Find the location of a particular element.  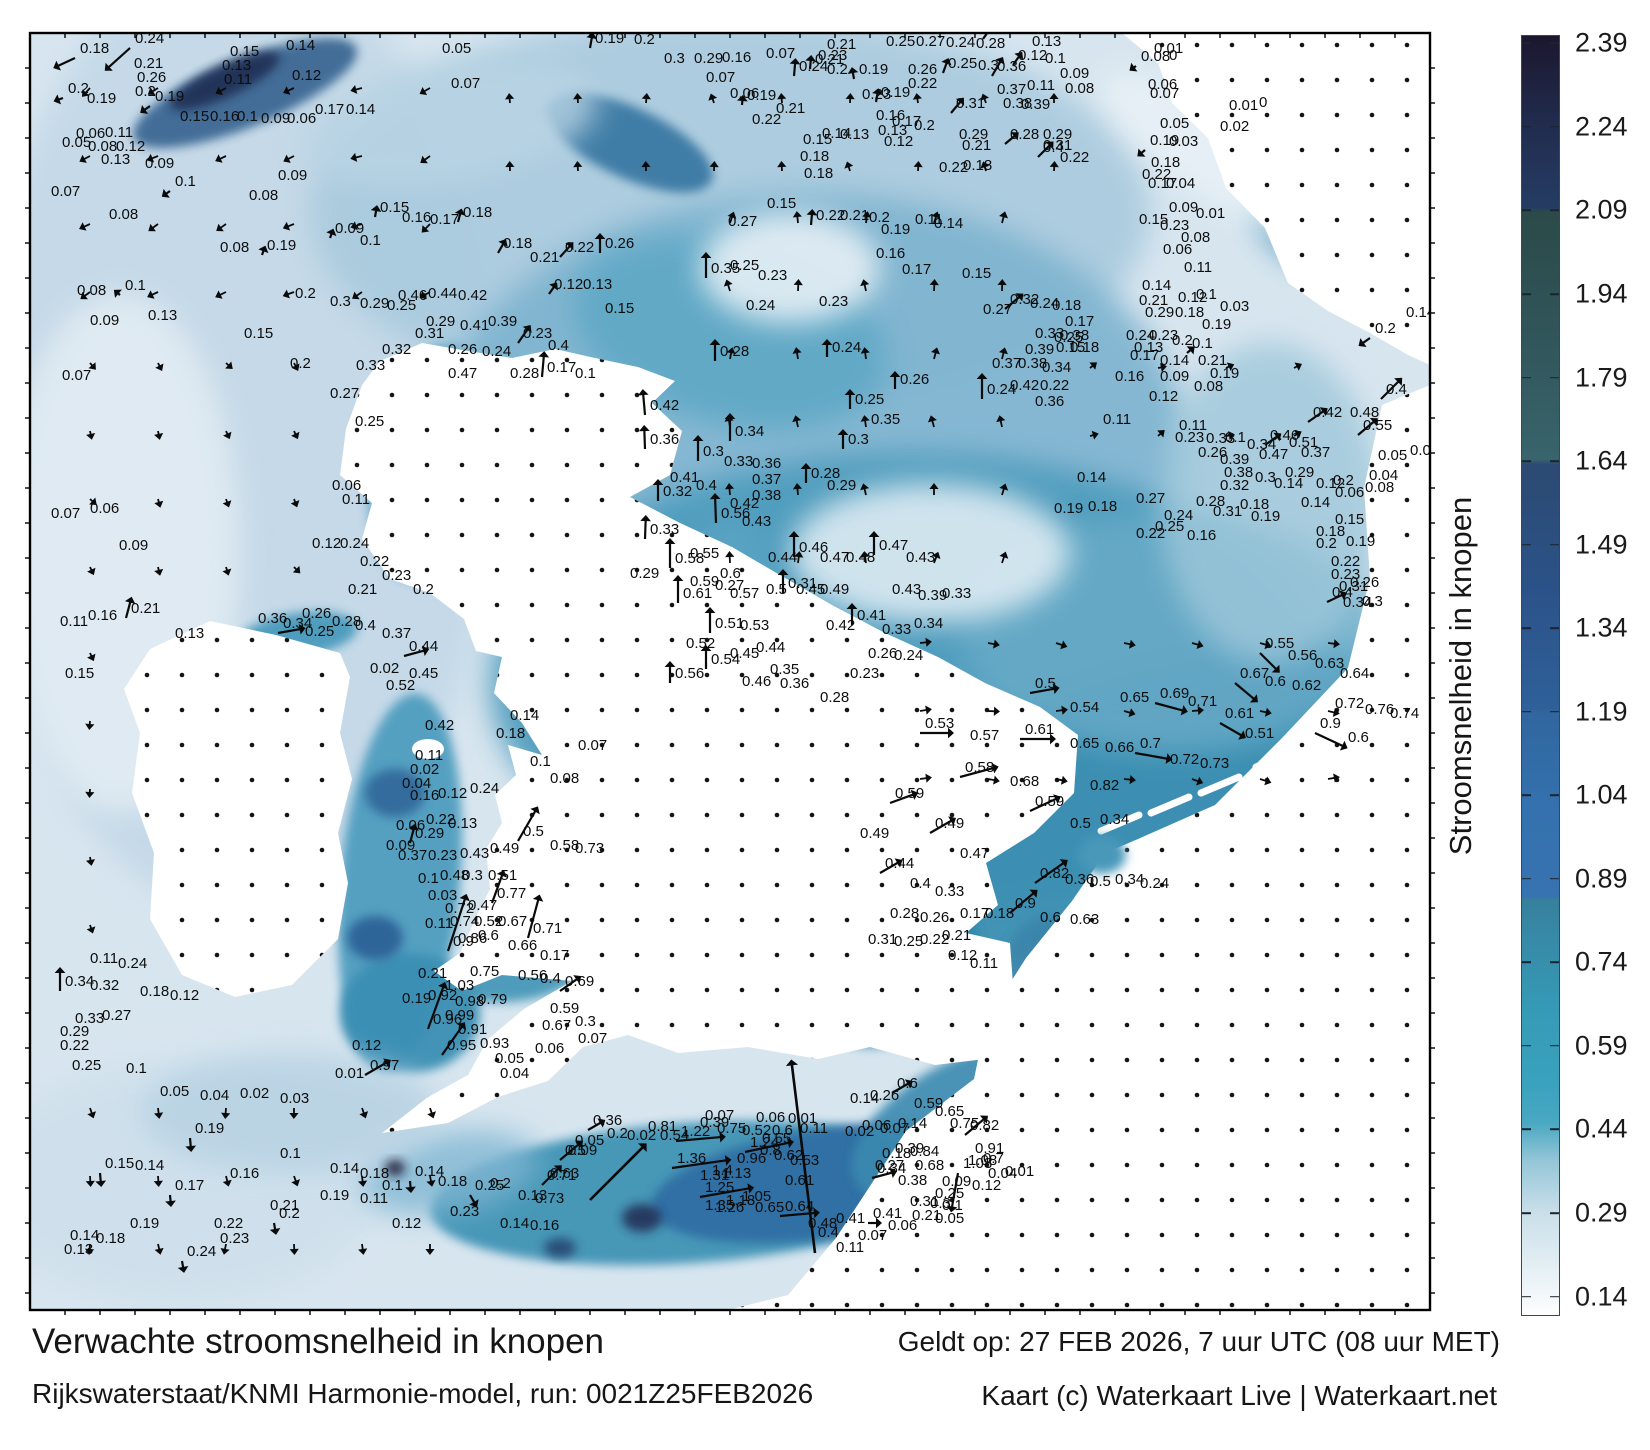

colorbar-axis-label-text: Stroomsnelheid in knopen is located at coordinates (1461, 675).